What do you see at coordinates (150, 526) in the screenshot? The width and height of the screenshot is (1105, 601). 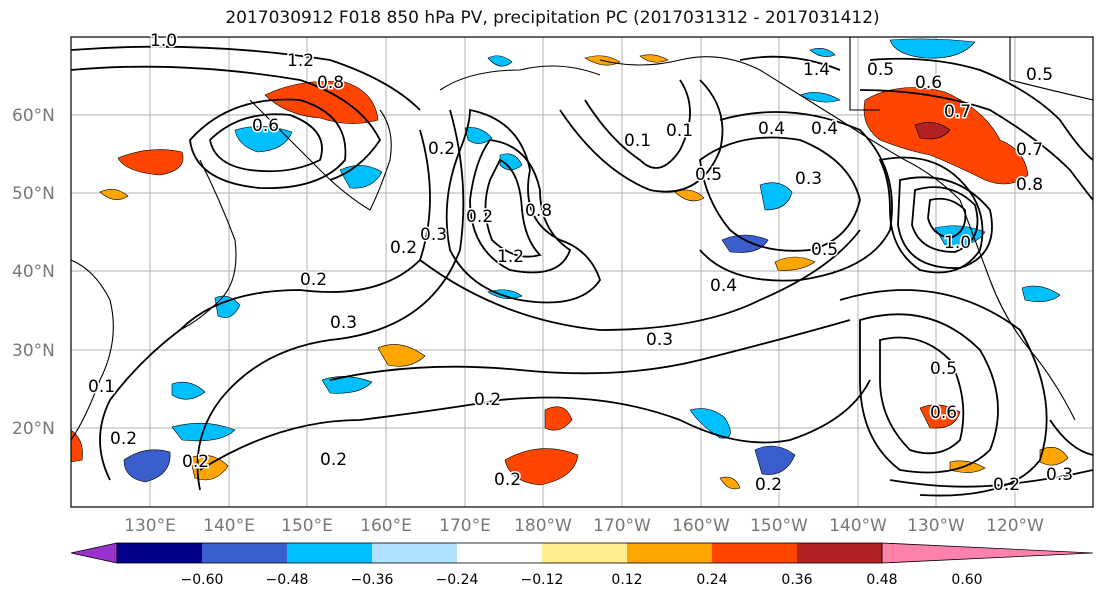 I see `lon-label: 130°E` at bounding box center [150, 526].